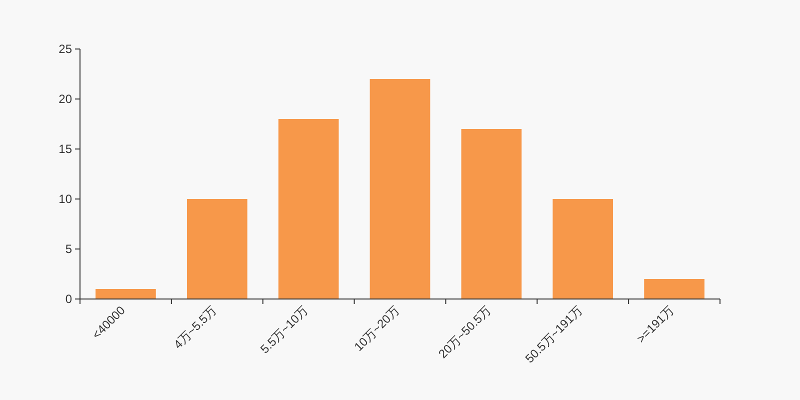 Image resolution: width=800 pixels, height=400 pixels. Describe the element at coordinates (68, 299) in the screenshot. I see `y-tick-label: 0` at that location.